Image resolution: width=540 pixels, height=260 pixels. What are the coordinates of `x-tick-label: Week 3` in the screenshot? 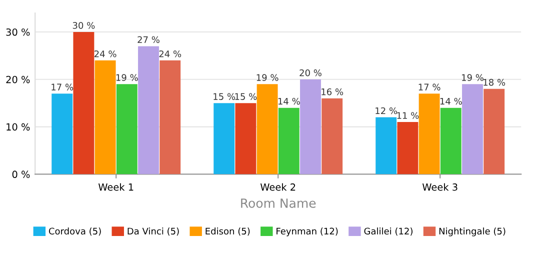 It's located at (440, 187).